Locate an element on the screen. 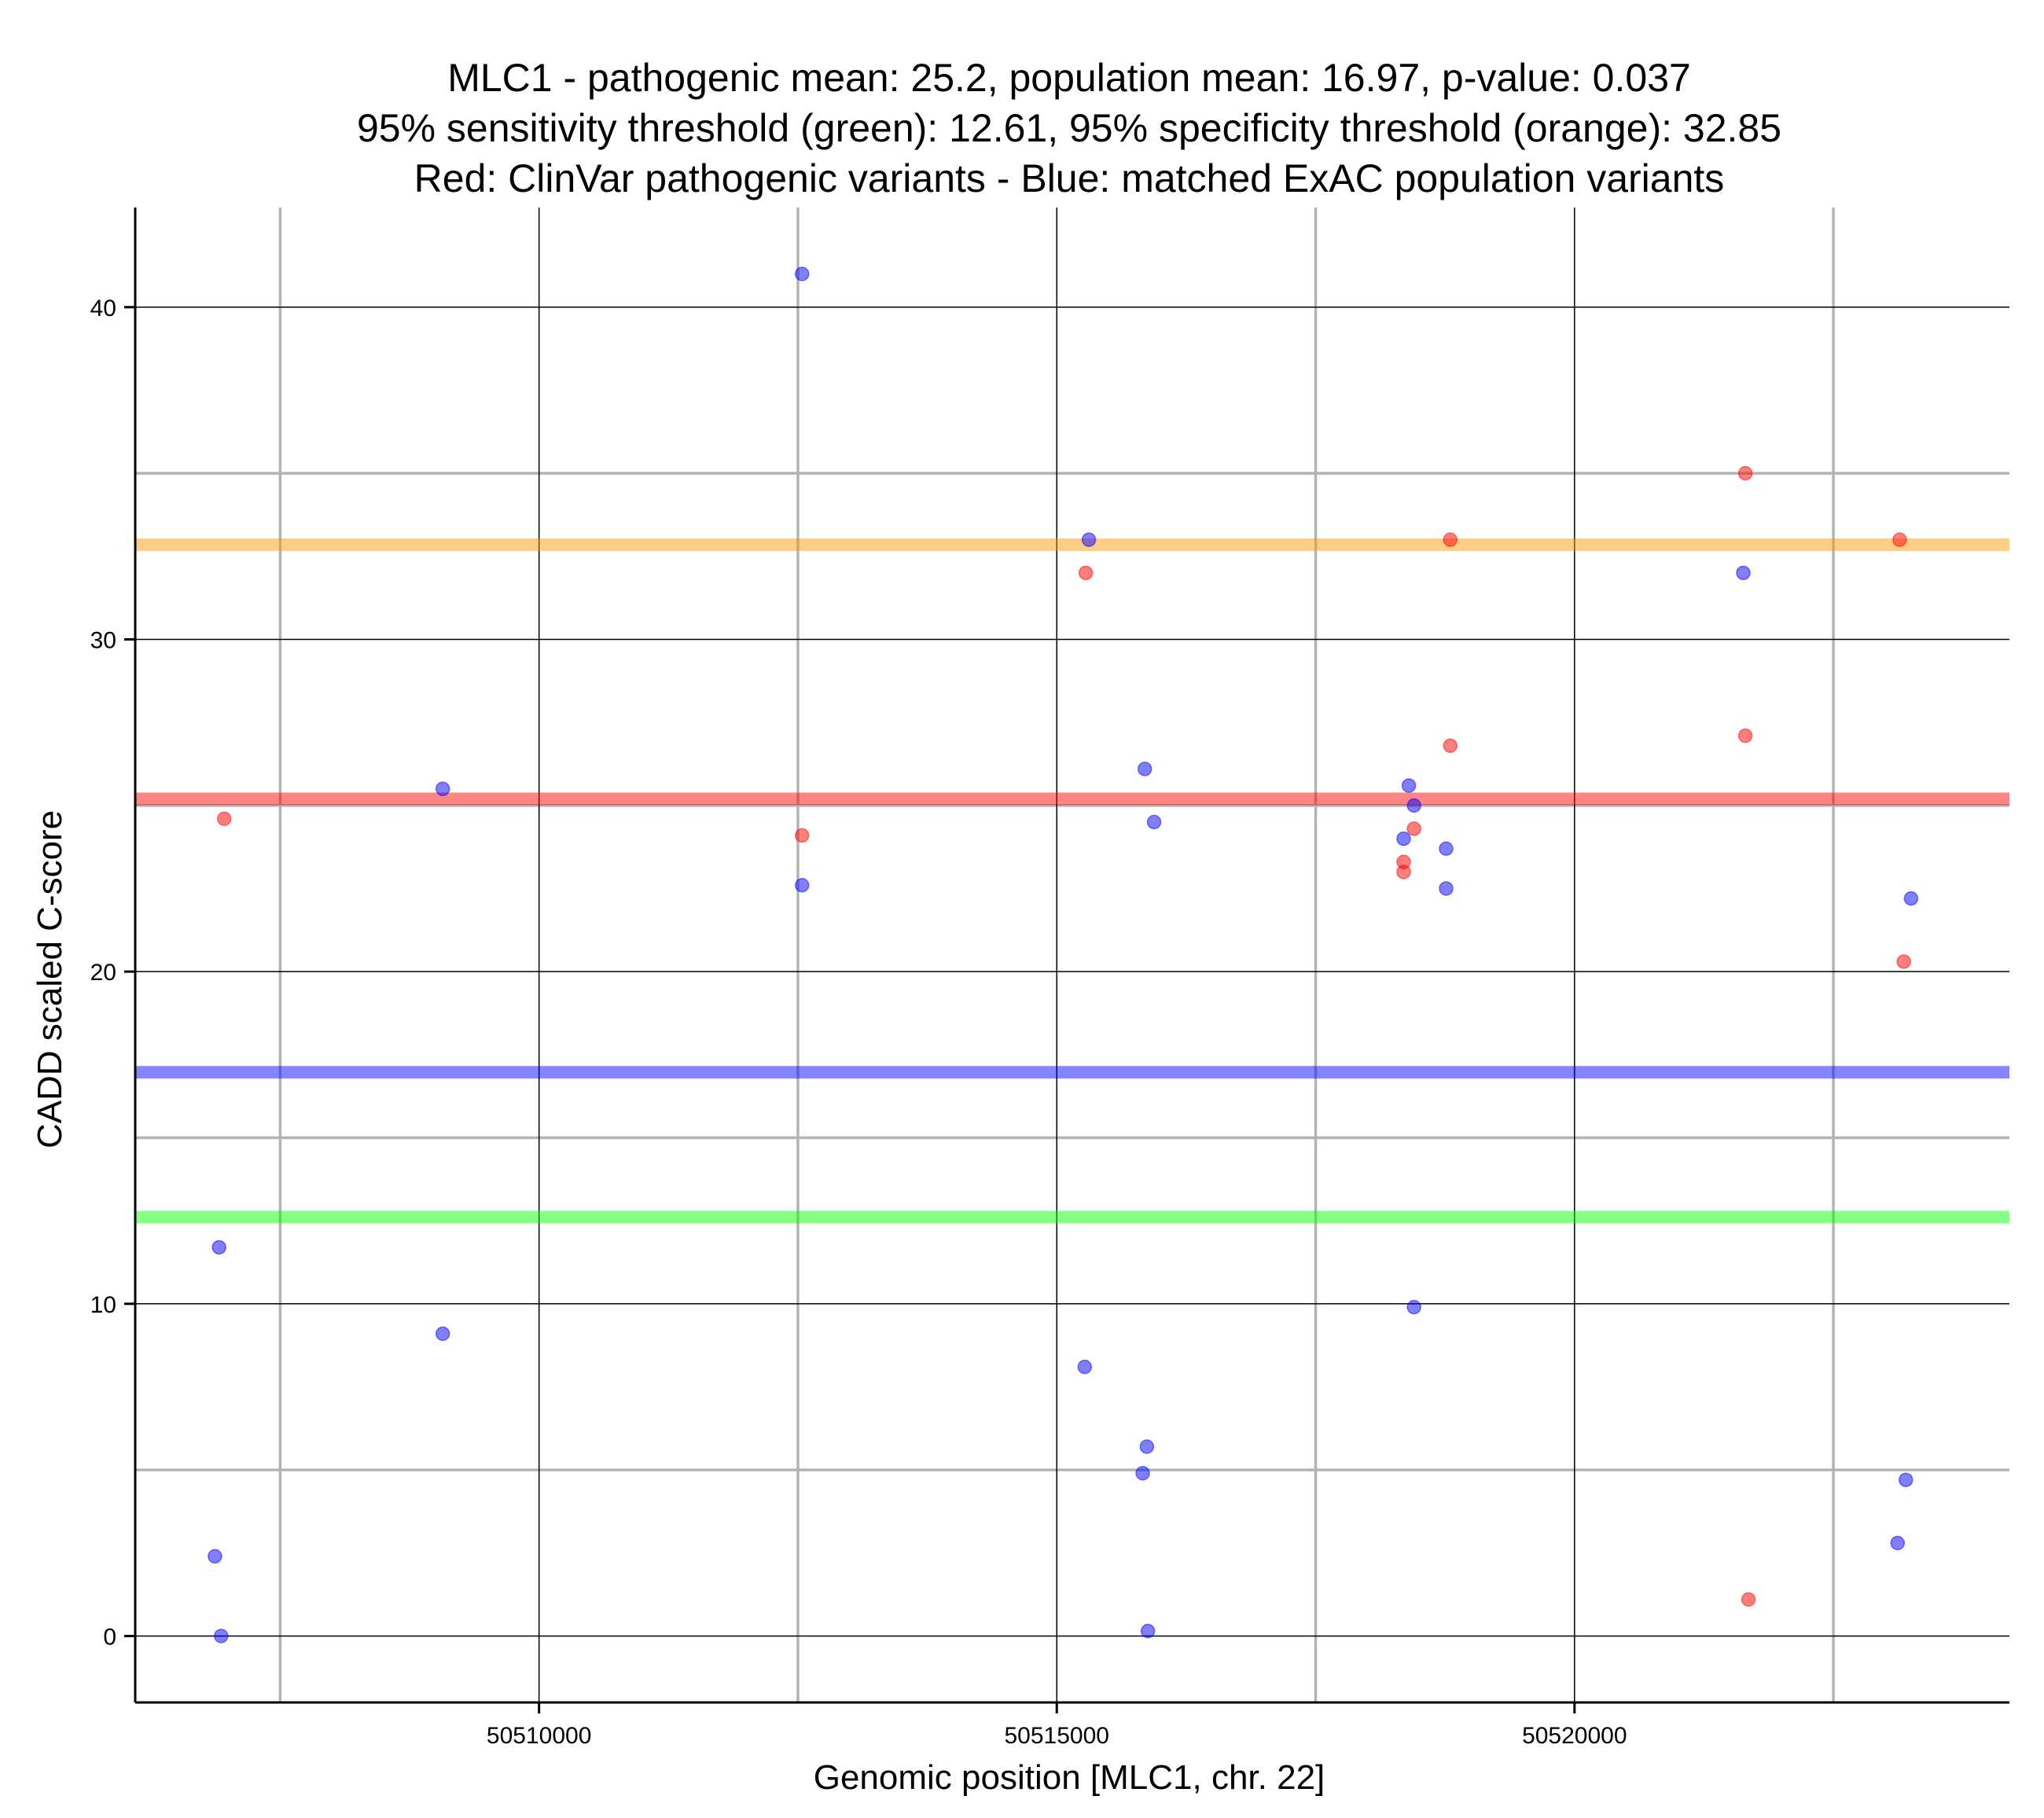 The width and height of the screenshot is (2044, 1818). y-tick-label: 0 is located at coordinates (109, 1637).